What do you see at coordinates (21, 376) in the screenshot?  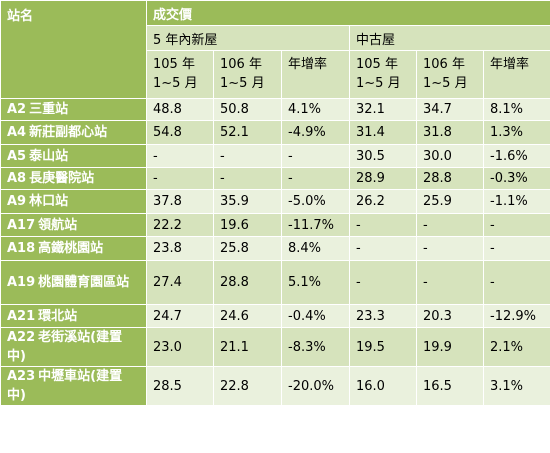 I see `station-code: A23` at bounding box center [21, 376].